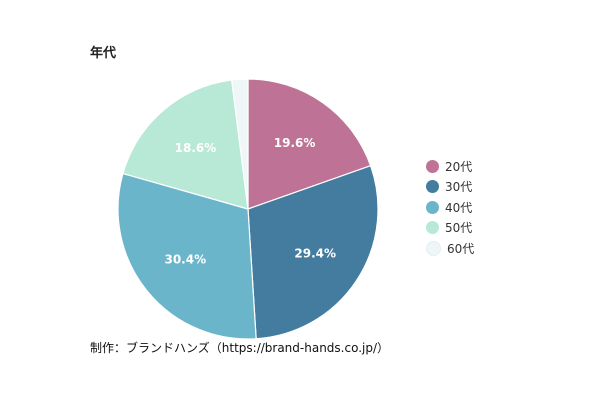  What do you see at coordinates (459, 228) in the screenshot?
I see `legend-label: 50代` at bounding box center [459, 228].